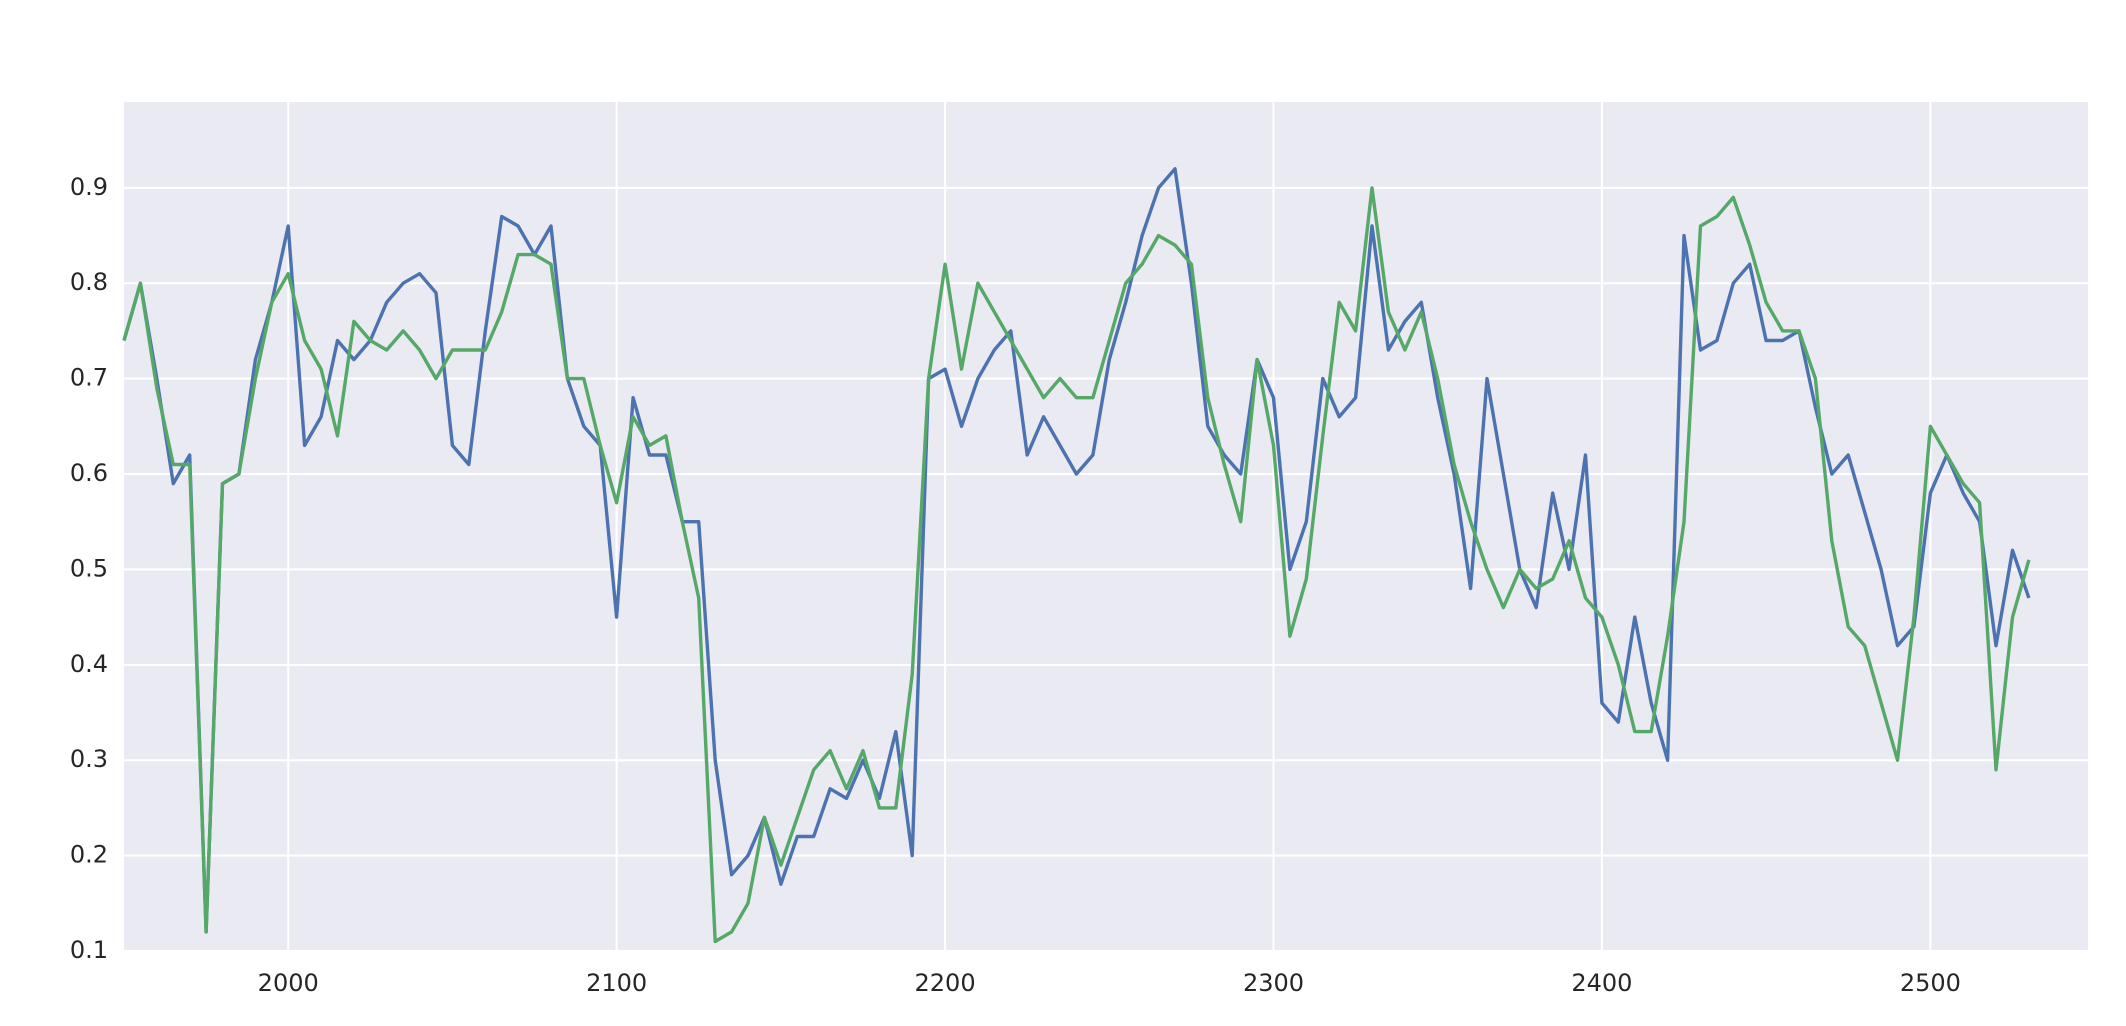 This screenshot has height=1026, width=2126. I want to click on y-tick-label: 0.6, so click(89, 473).